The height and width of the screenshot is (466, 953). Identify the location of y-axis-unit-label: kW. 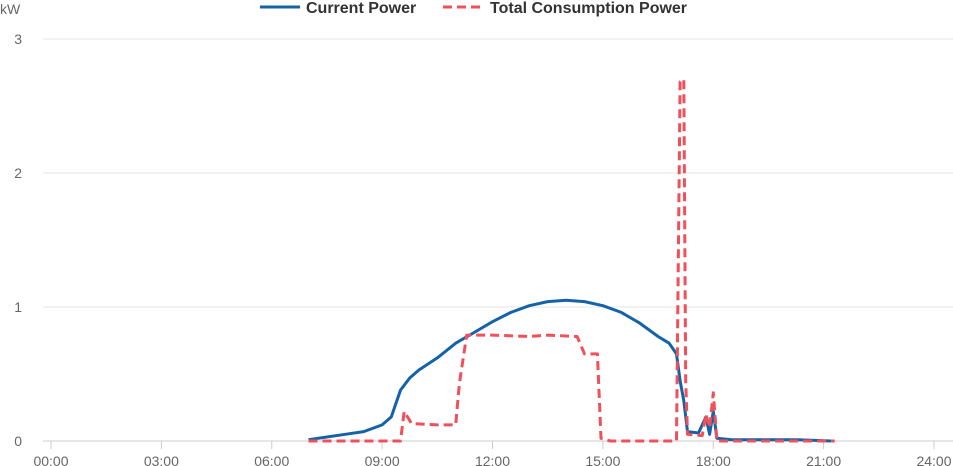
(10, 9).